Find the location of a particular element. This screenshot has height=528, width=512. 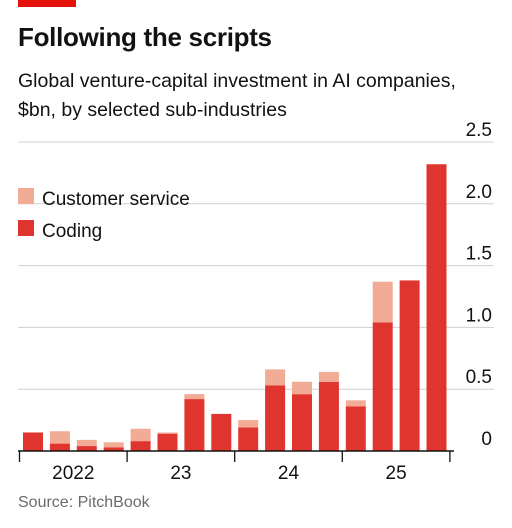

source-note: Source: PitchBook is located at coordinates (84, 502).